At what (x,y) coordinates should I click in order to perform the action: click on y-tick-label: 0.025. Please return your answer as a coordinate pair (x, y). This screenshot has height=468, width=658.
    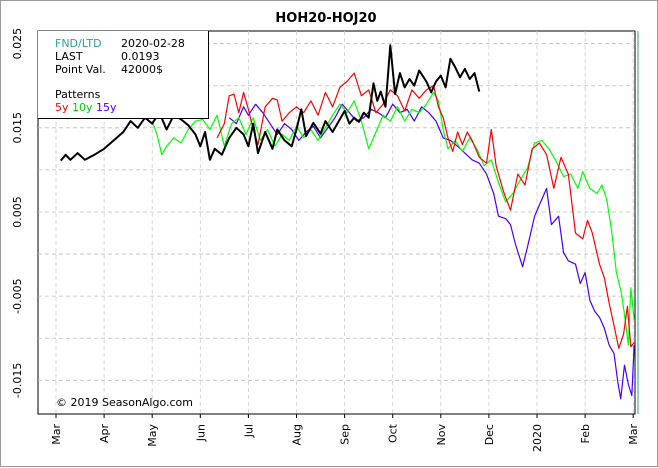
    Looking at the image, I should click on (17, 44).